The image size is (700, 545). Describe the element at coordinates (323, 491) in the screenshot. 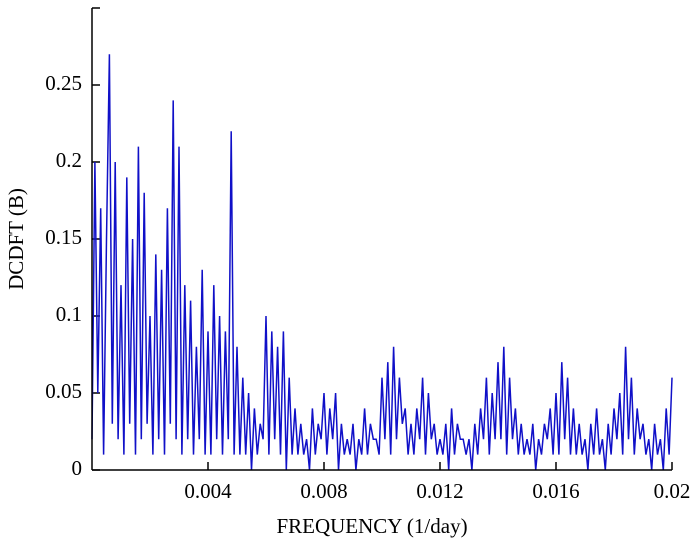

I see `x-tick-label: 0.008` at that location.